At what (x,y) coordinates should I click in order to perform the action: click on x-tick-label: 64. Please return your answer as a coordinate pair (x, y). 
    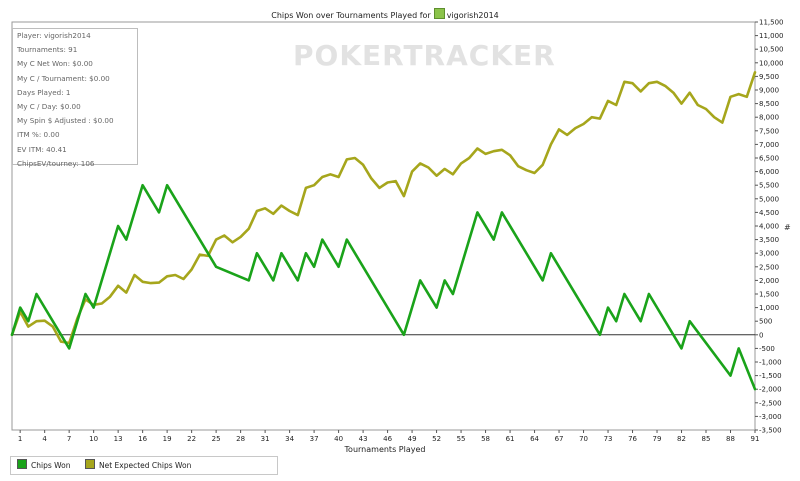
    Looking at the image, I should click on (534, 439).